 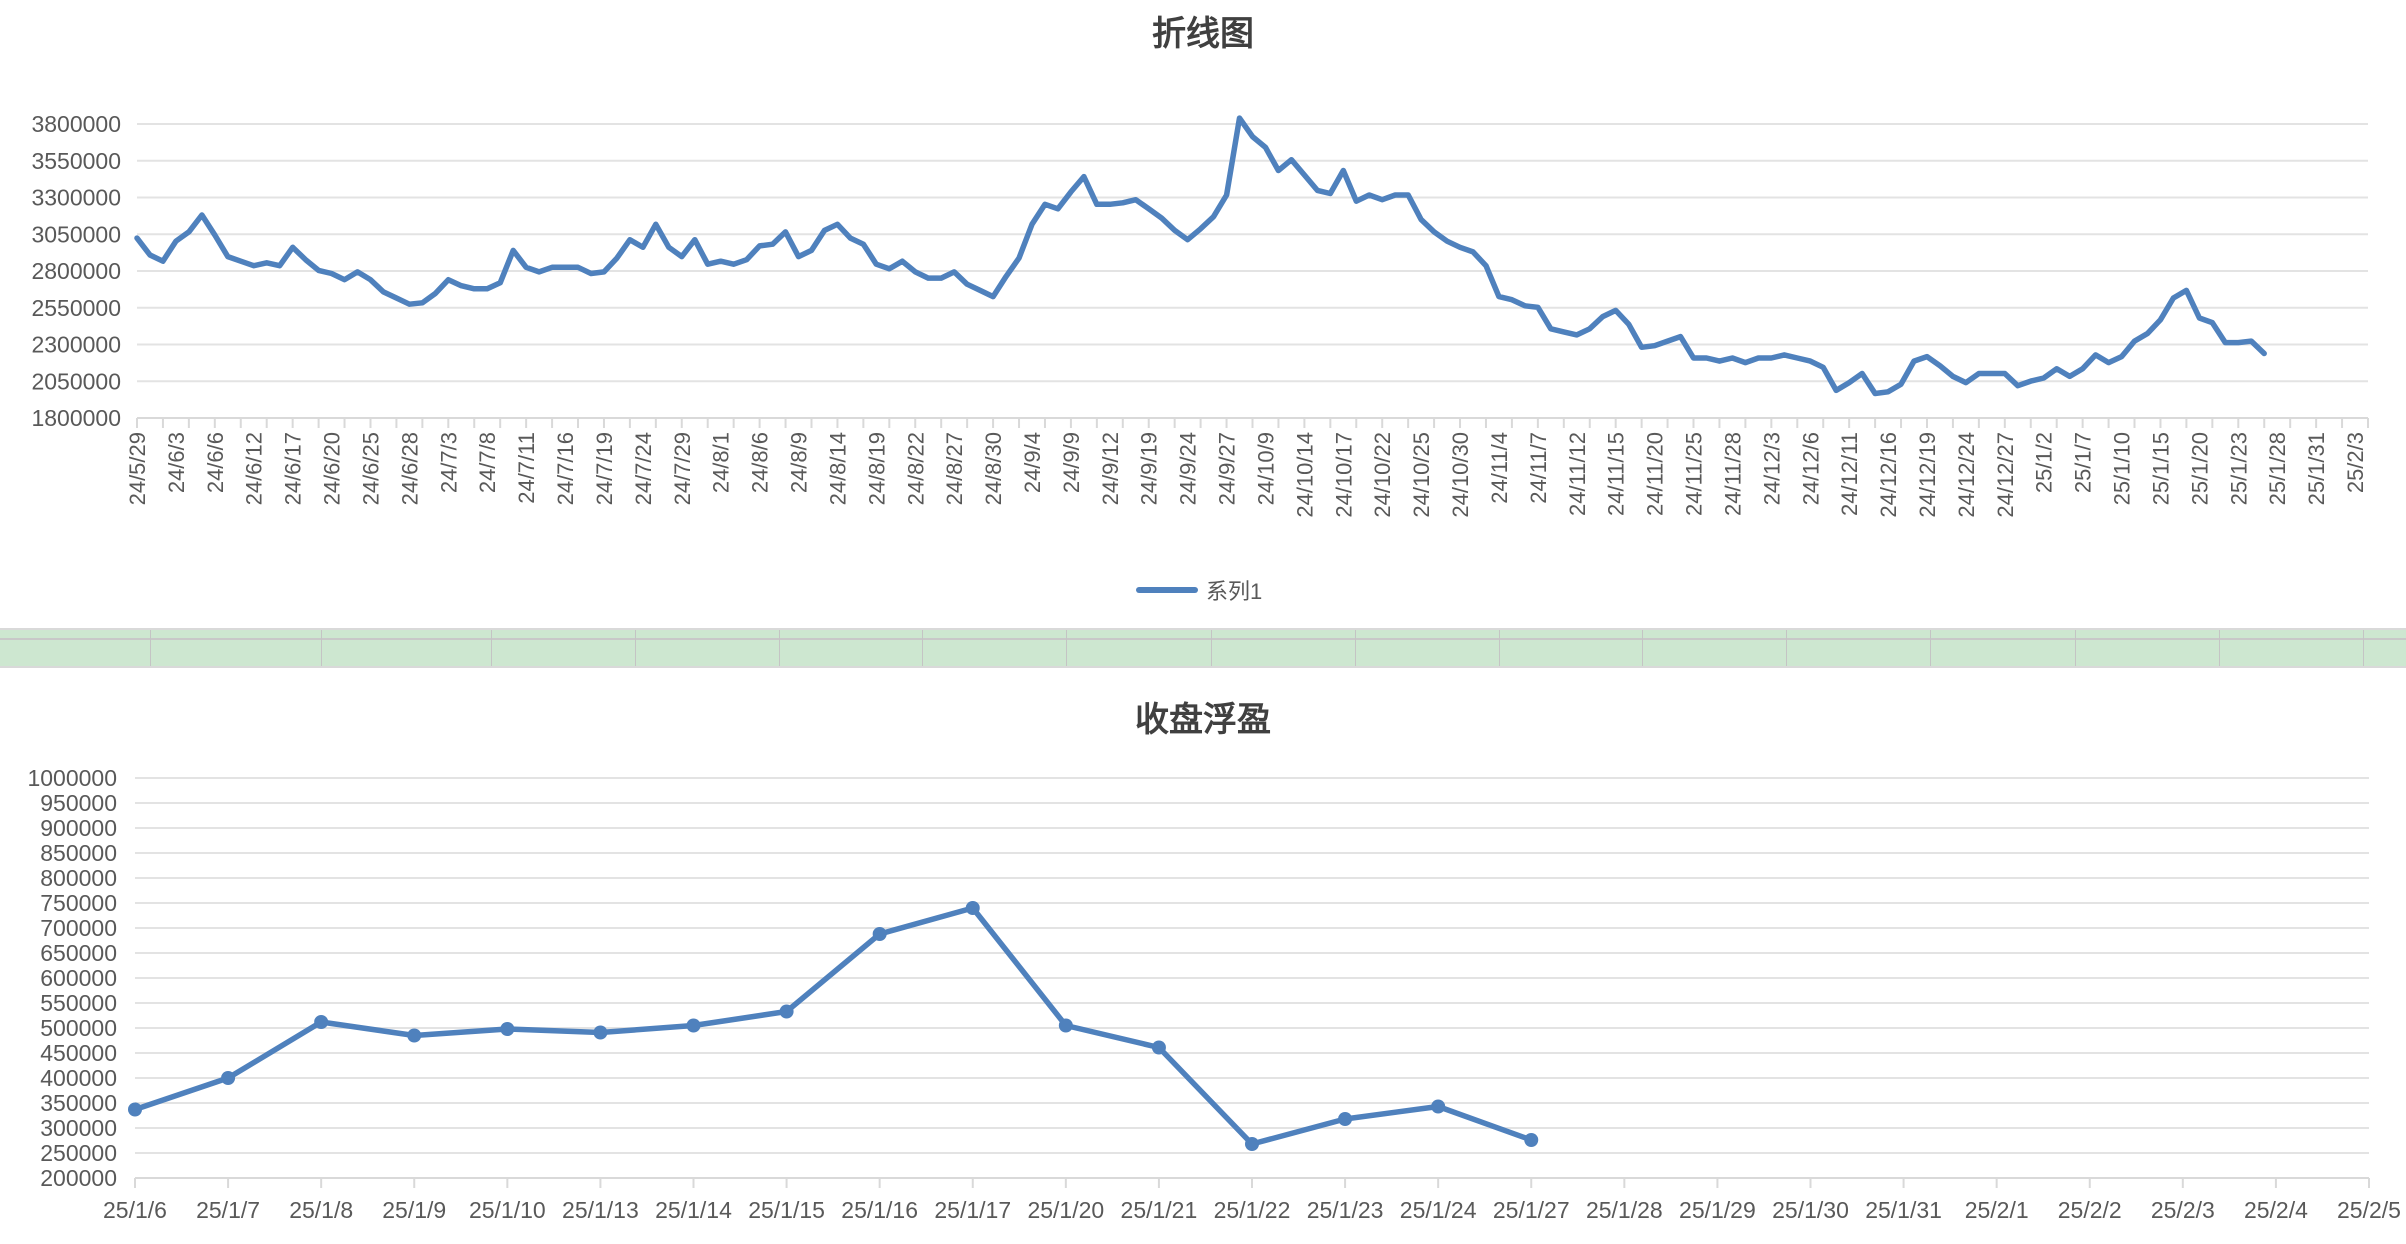 What do you see at coordinates (1227, 468) in the screenshot?
I see `x-tick-label: 24/9/27` at bounding box center [1227, 468].